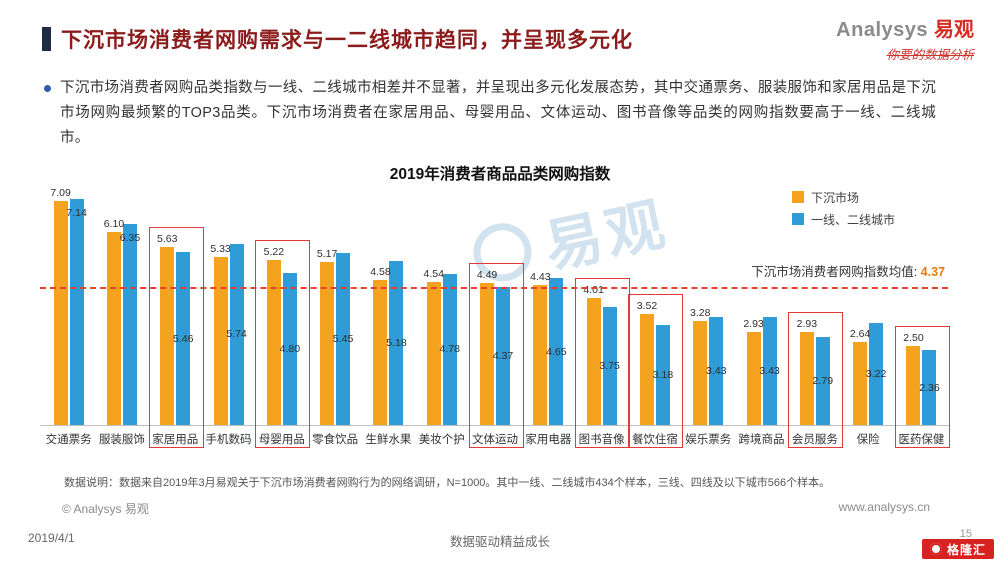 This screenshot has height=562, width=1000. I want to click on bar-value-label: 4.37, so click(503, 355).